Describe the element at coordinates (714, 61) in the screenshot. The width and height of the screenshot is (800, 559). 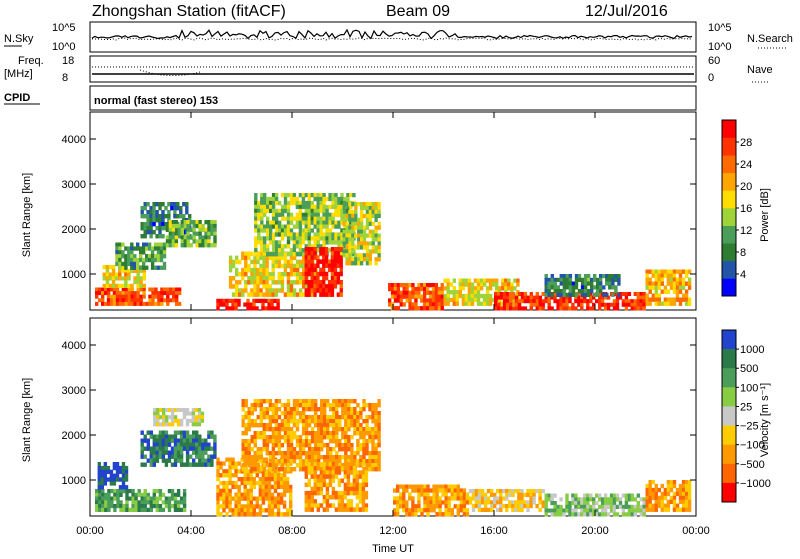
I see `nave-tick-top: 60` at that location.